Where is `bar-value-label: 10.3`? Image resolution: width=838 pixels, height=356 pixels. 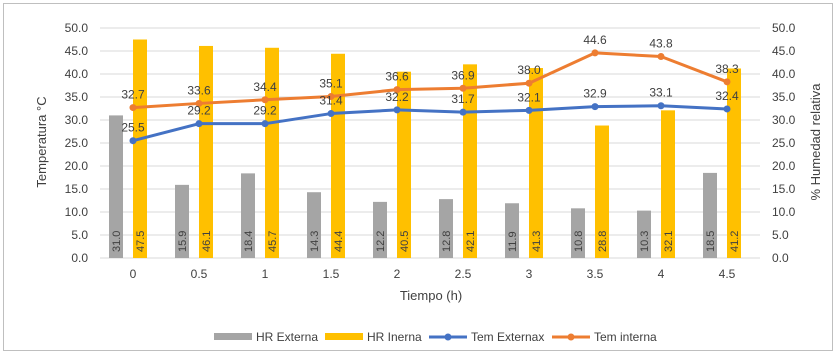 bar-value-label: 10.3 is located at coordinates (645, 241).